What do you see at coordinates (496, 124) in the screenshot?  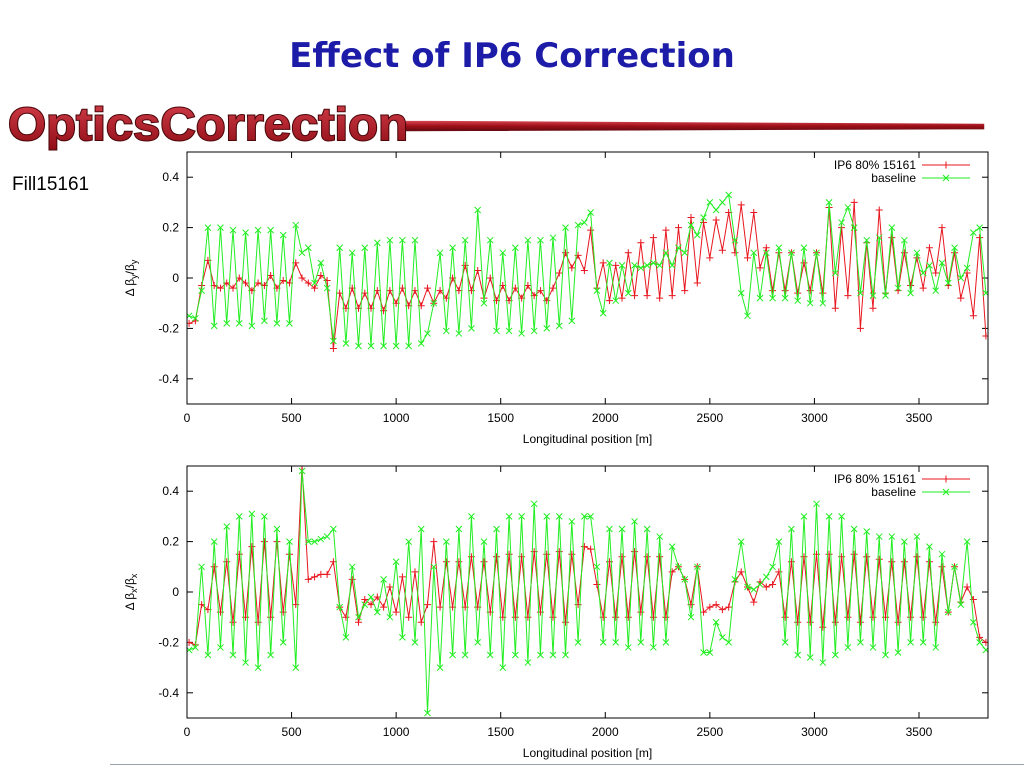 I see `optics-correction-banner: OpticsCorrection` at bounding box center [496, 124].